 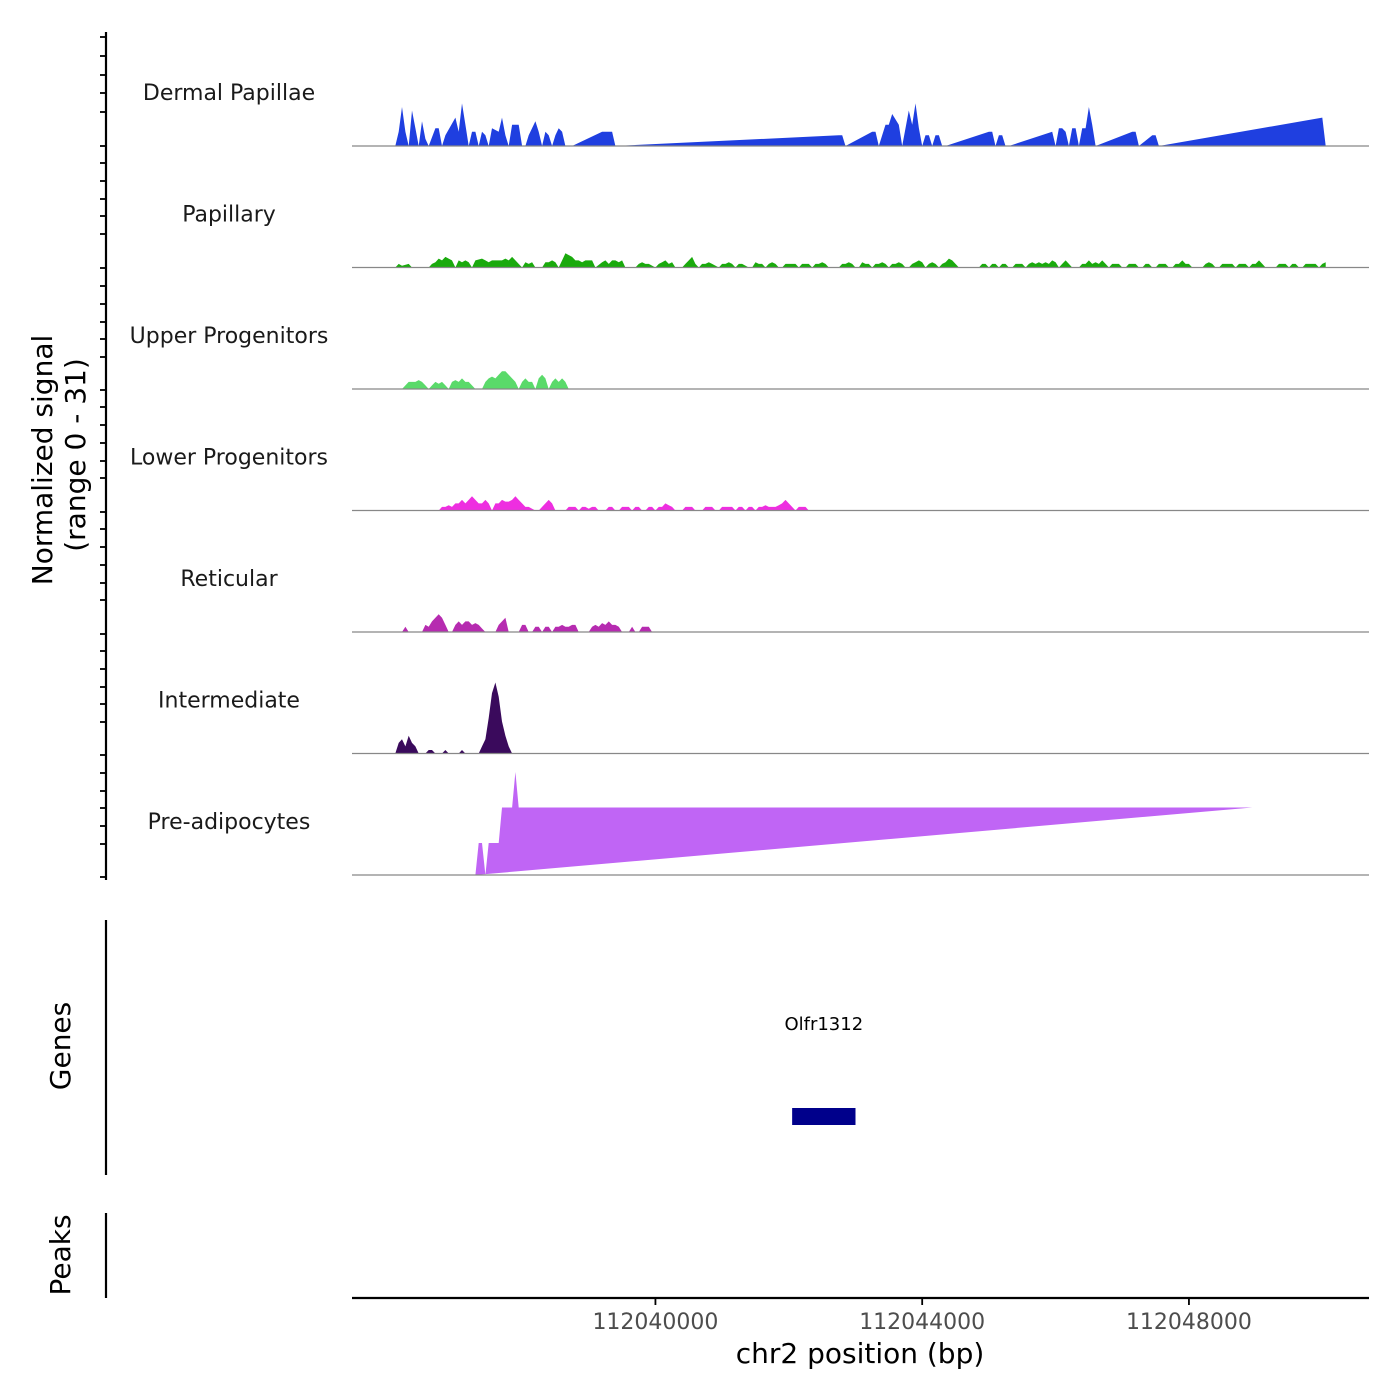 What do you see at coordinates (229, 458) in the screenshot?
I see `track-label: Lower Progenitors` at bounding box center [229, 458].